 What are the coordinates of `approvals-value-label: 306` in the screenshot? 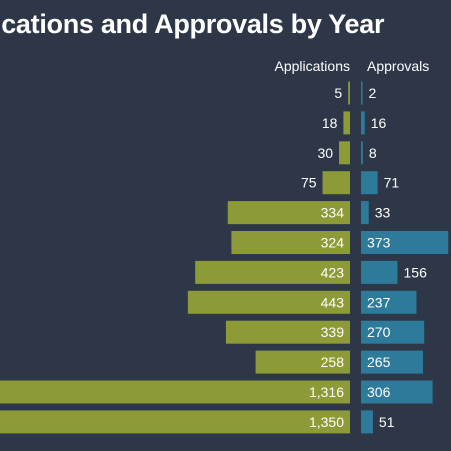 It's located at (379, 392).